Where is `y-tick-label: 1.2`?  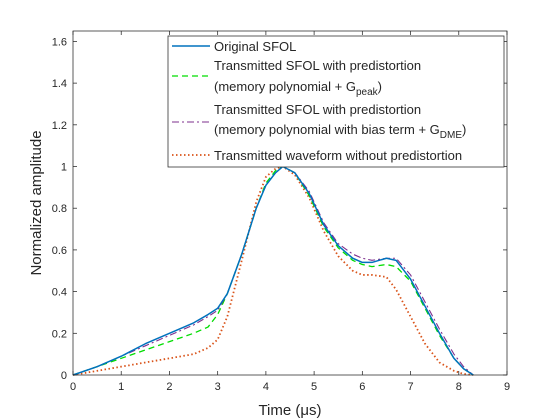
y-tick-label: 1.2 is located at coordinates (59, 126).